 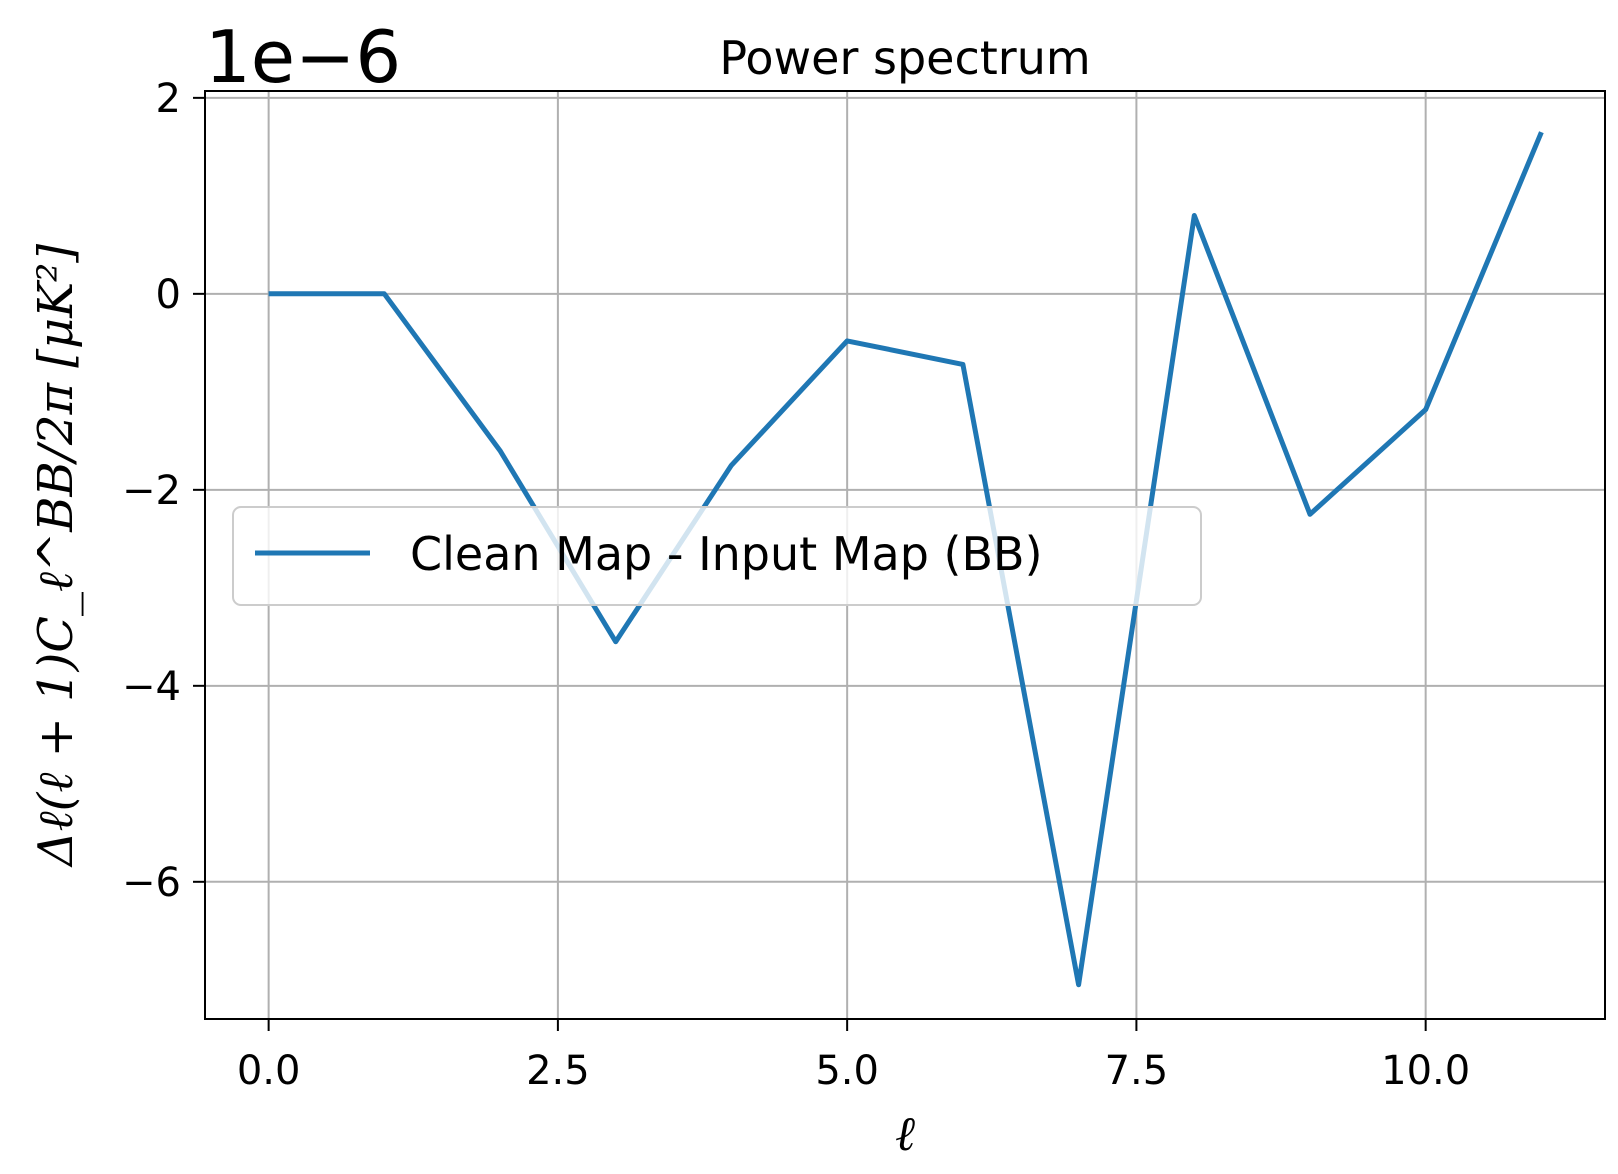 I want to click on x-tick-label: 2.5, so click(x=558, y=1071).